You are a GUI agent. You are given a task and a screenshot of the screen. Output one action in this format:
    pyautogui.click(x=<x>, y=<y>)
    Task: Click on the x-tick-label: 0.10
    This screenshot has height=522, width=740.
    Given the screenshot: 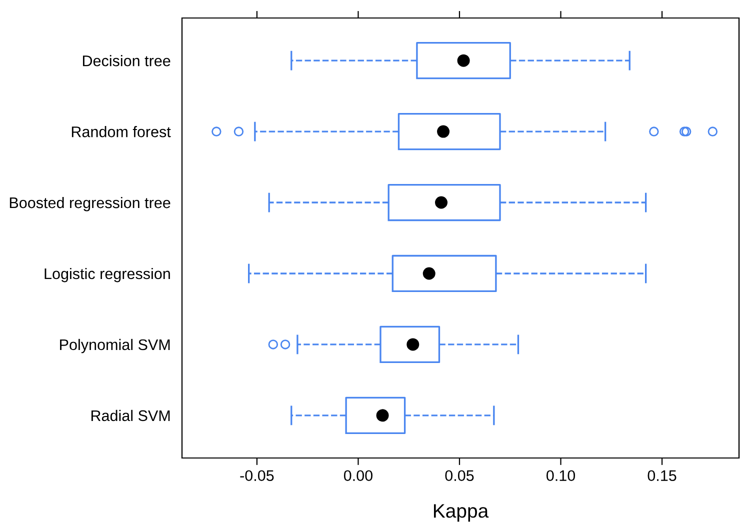 What is the action you would take?
    pyautogui.click(x=561, y=476)
    